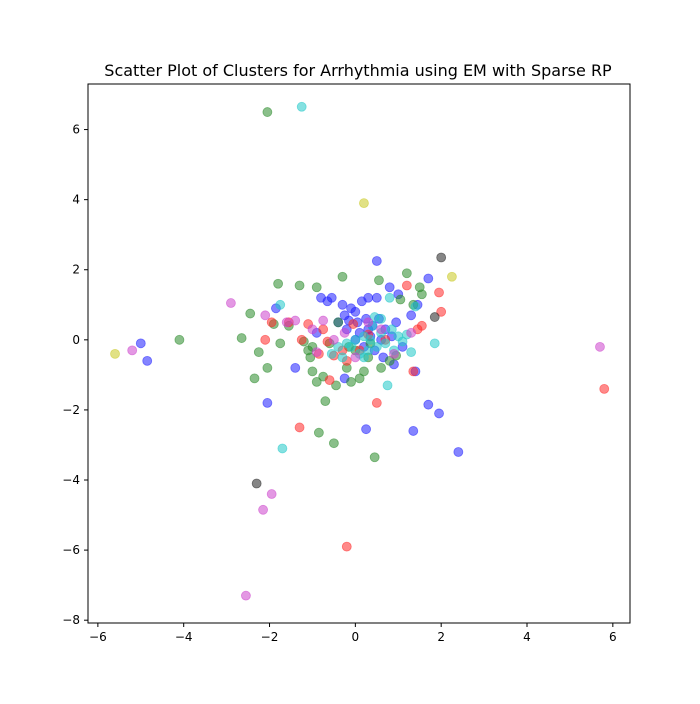 This screenshot has width=700, height=704. What do you see at coordinates (76, 340) in the screenshot?
I see `y-tick-label: 0` at bounding box center [76, 340].